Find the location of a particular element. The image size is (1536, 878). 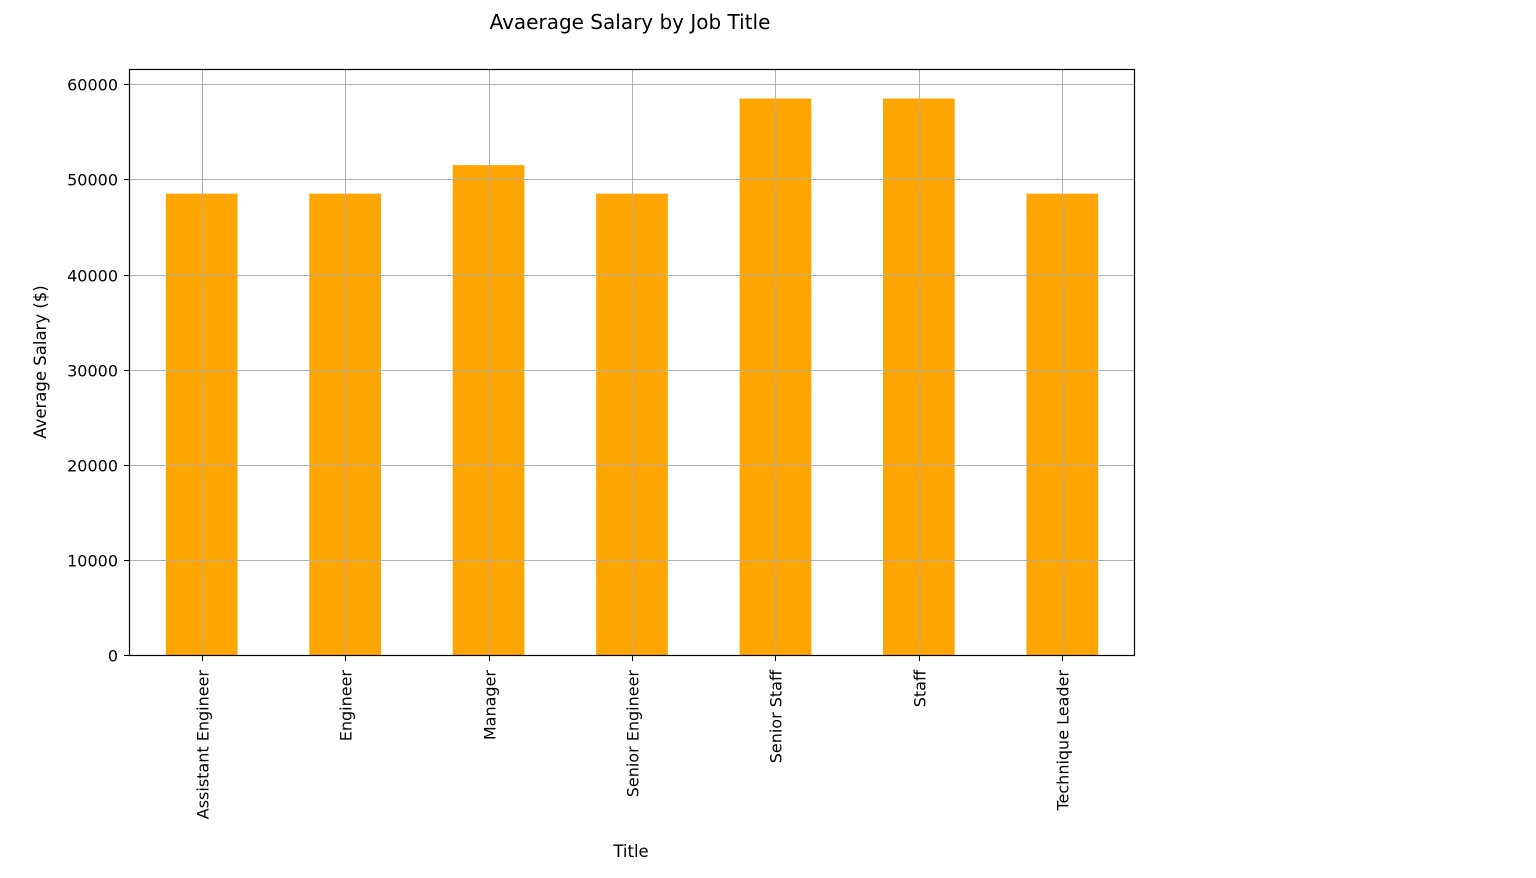

x-axis-label: Title is located at coordinates (630, 851).